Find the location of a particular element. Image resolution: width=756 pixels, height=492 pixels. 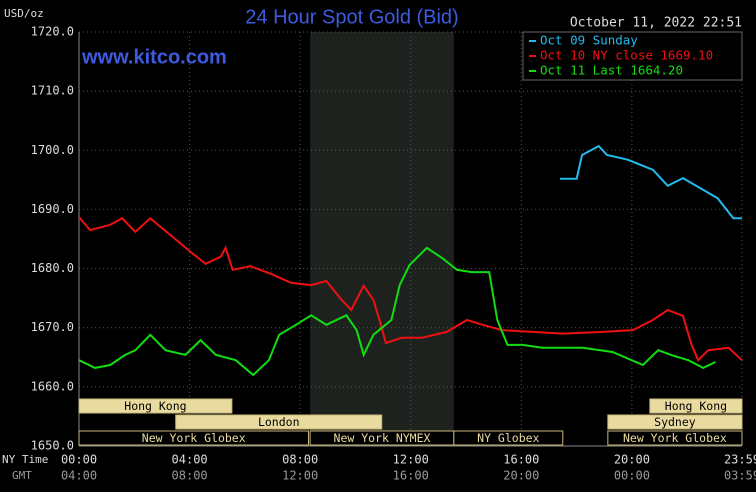

session-label: Sydney is located at coordinates (675, 422).